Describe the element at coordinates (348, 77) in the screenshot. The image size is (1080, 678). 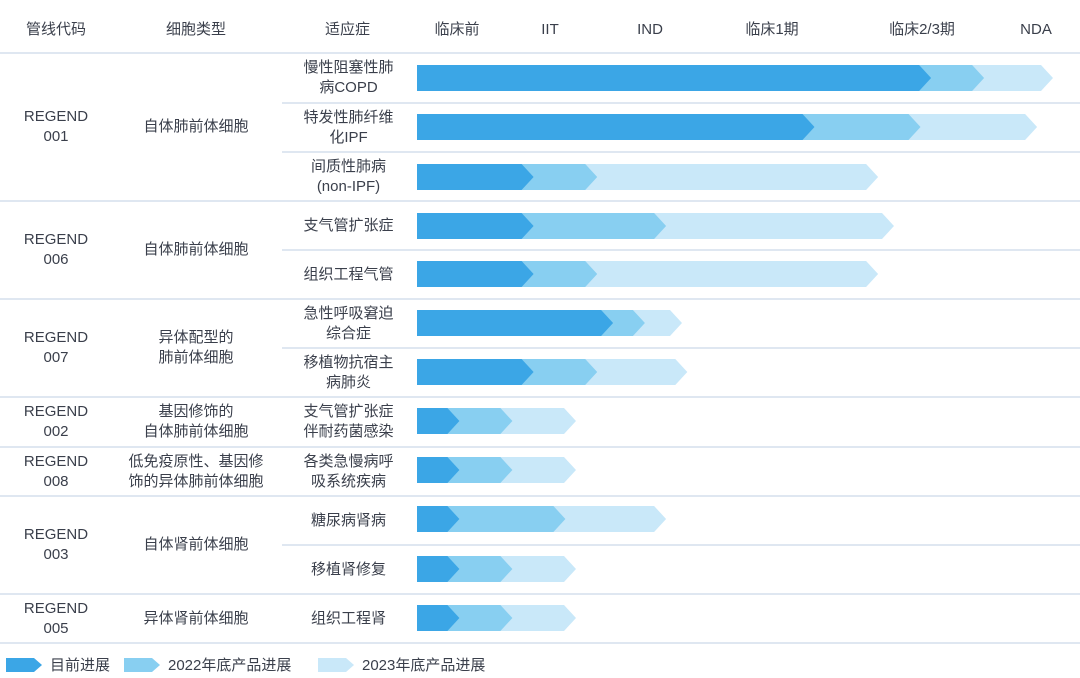
I see `indication-label: 慢性阻塞性肺 病COPD` at that location.